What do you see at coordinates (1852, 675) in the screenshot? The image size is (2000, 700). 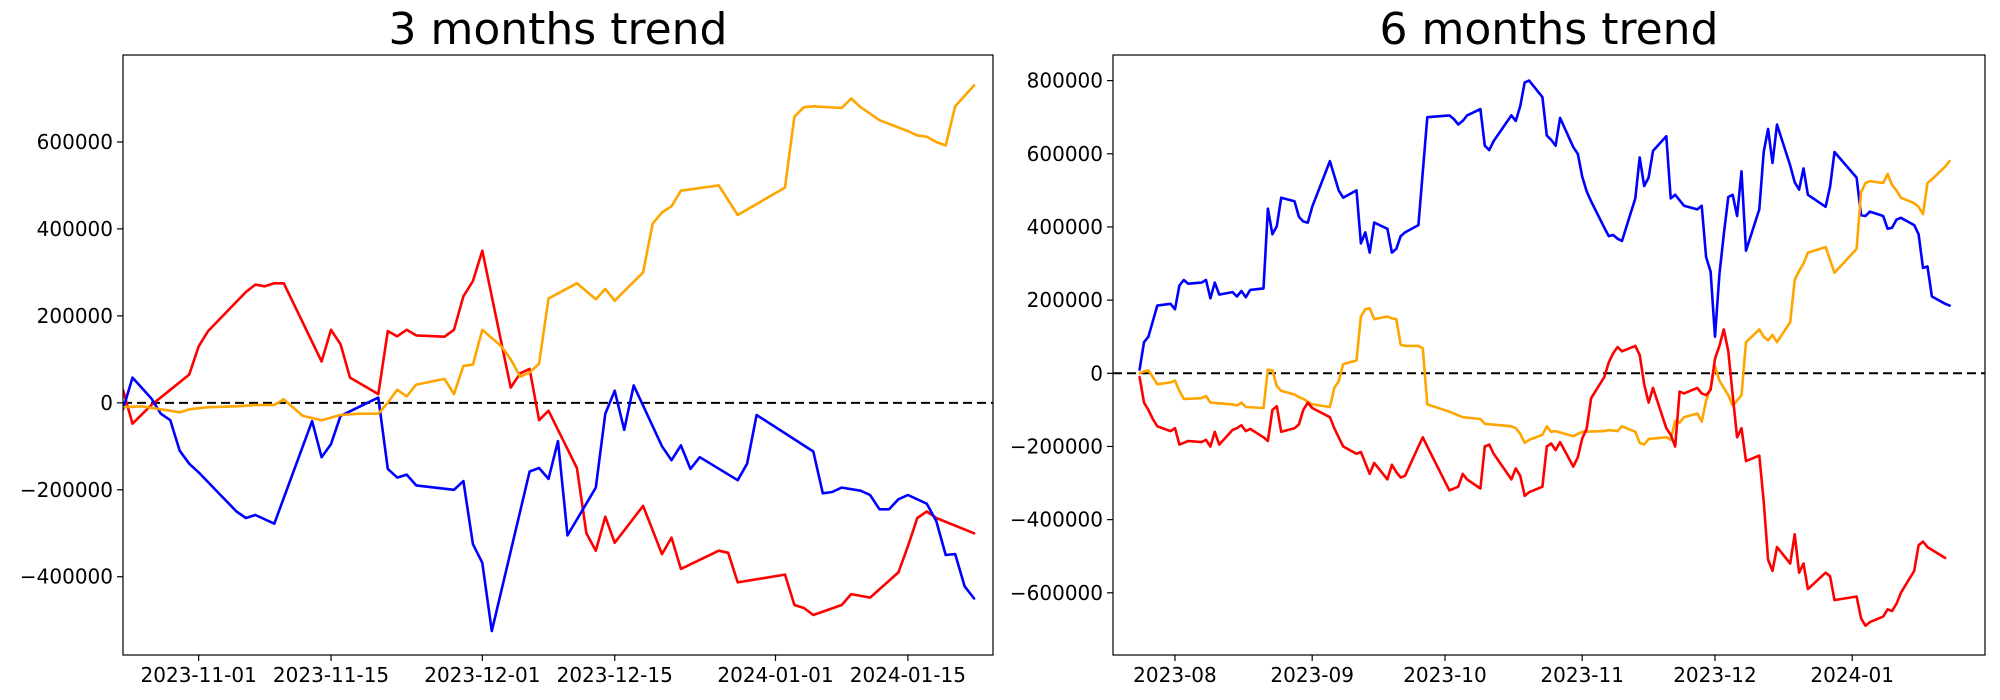 I see `x-tick-label: 2024-01` at bounding box center [1852, 675].